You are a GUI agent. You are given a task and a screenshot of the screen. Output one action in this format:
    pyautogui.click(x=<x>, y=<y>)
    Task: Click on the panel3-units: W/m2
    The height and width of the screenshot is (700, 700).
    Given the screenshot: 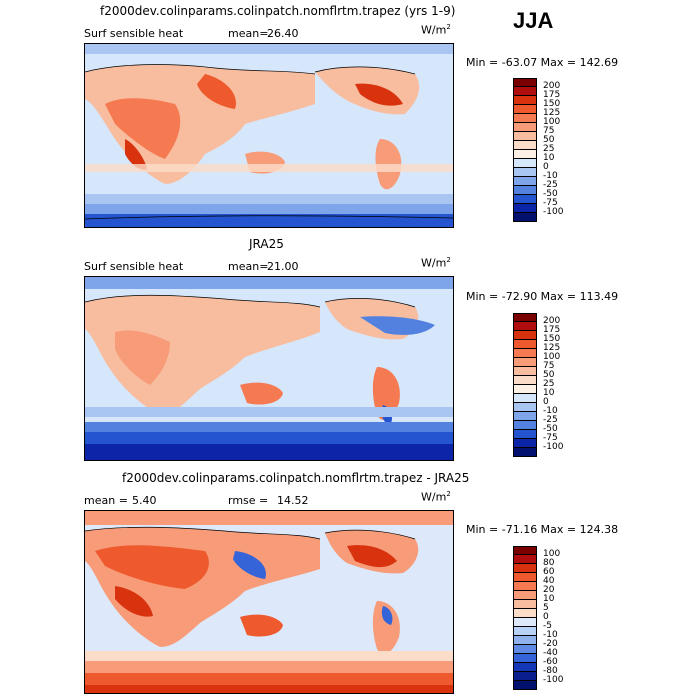 What is the action you would take?
    pyautogui.click(x=436, y=497)
    